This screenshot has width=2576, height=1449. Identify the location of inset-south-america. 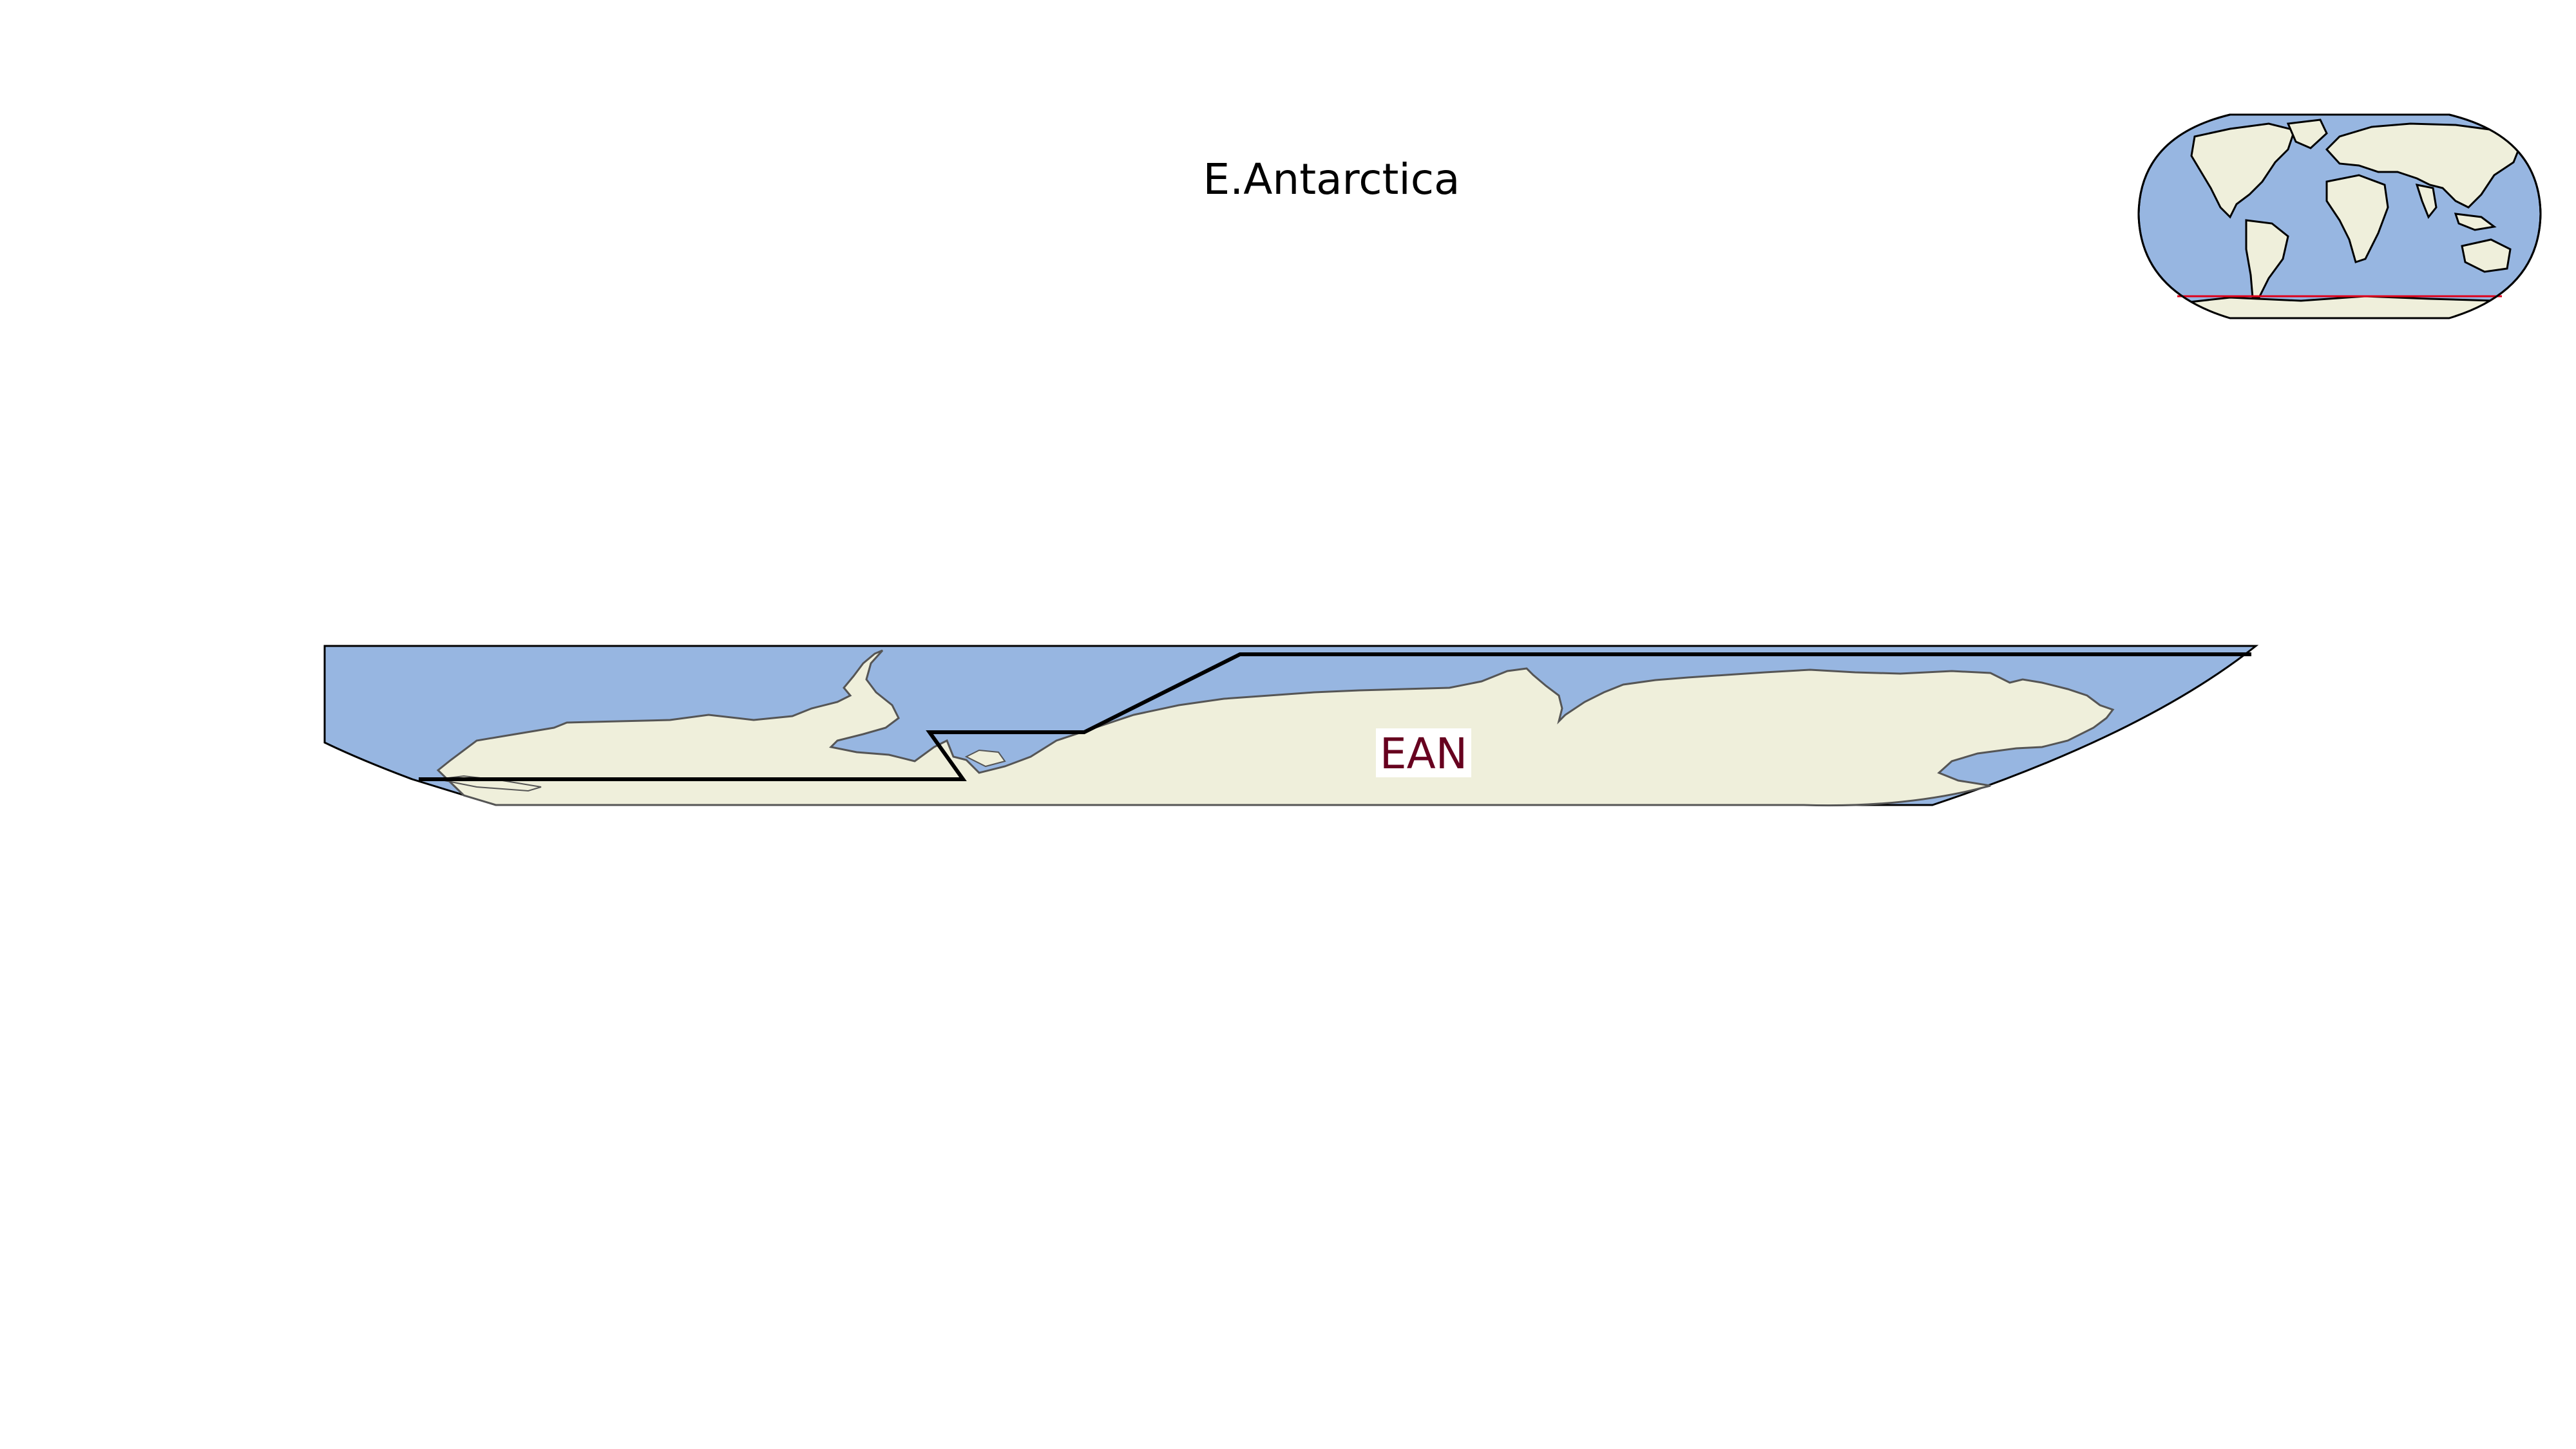
(2267, 259).